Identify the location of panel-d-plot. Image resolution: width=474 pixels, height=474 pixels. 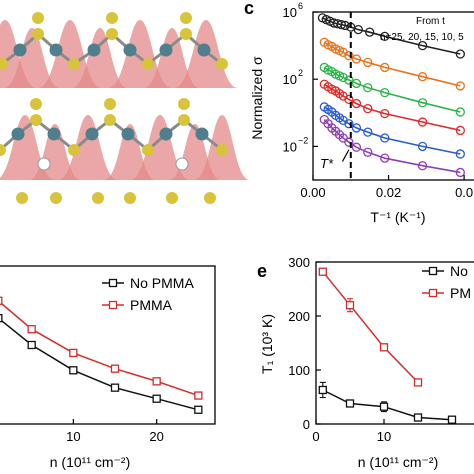
(101, 355).